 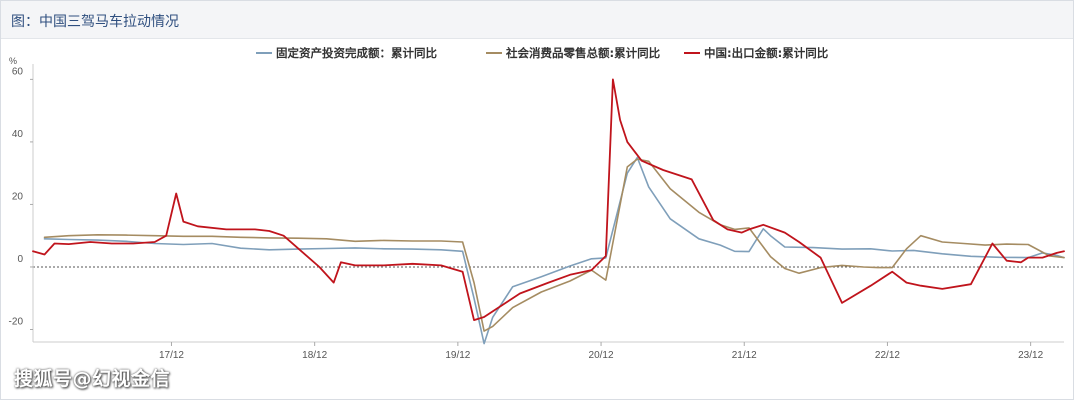 What do you see at coordinates (16, 321) in the screenshot?
I see `y-tick-label: -20` at bounding box center [16, 321].